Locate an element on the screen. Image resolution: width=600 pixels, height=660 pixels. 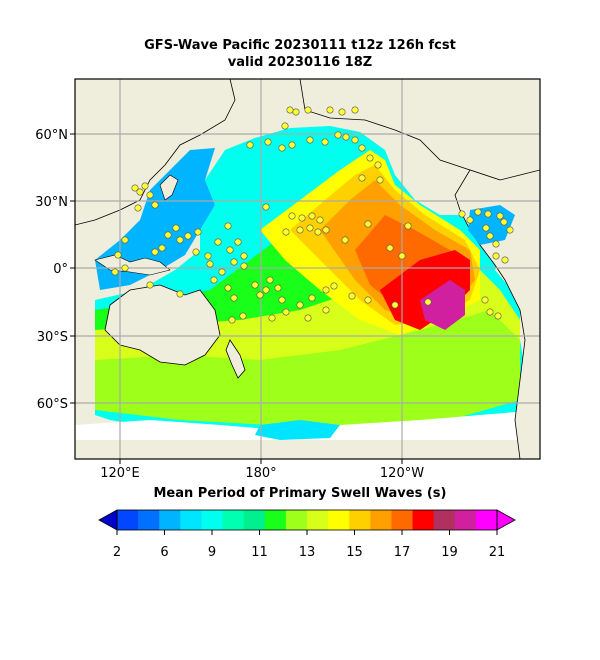
lon-label-120e: 120°E is located at coordinates (120, 473).